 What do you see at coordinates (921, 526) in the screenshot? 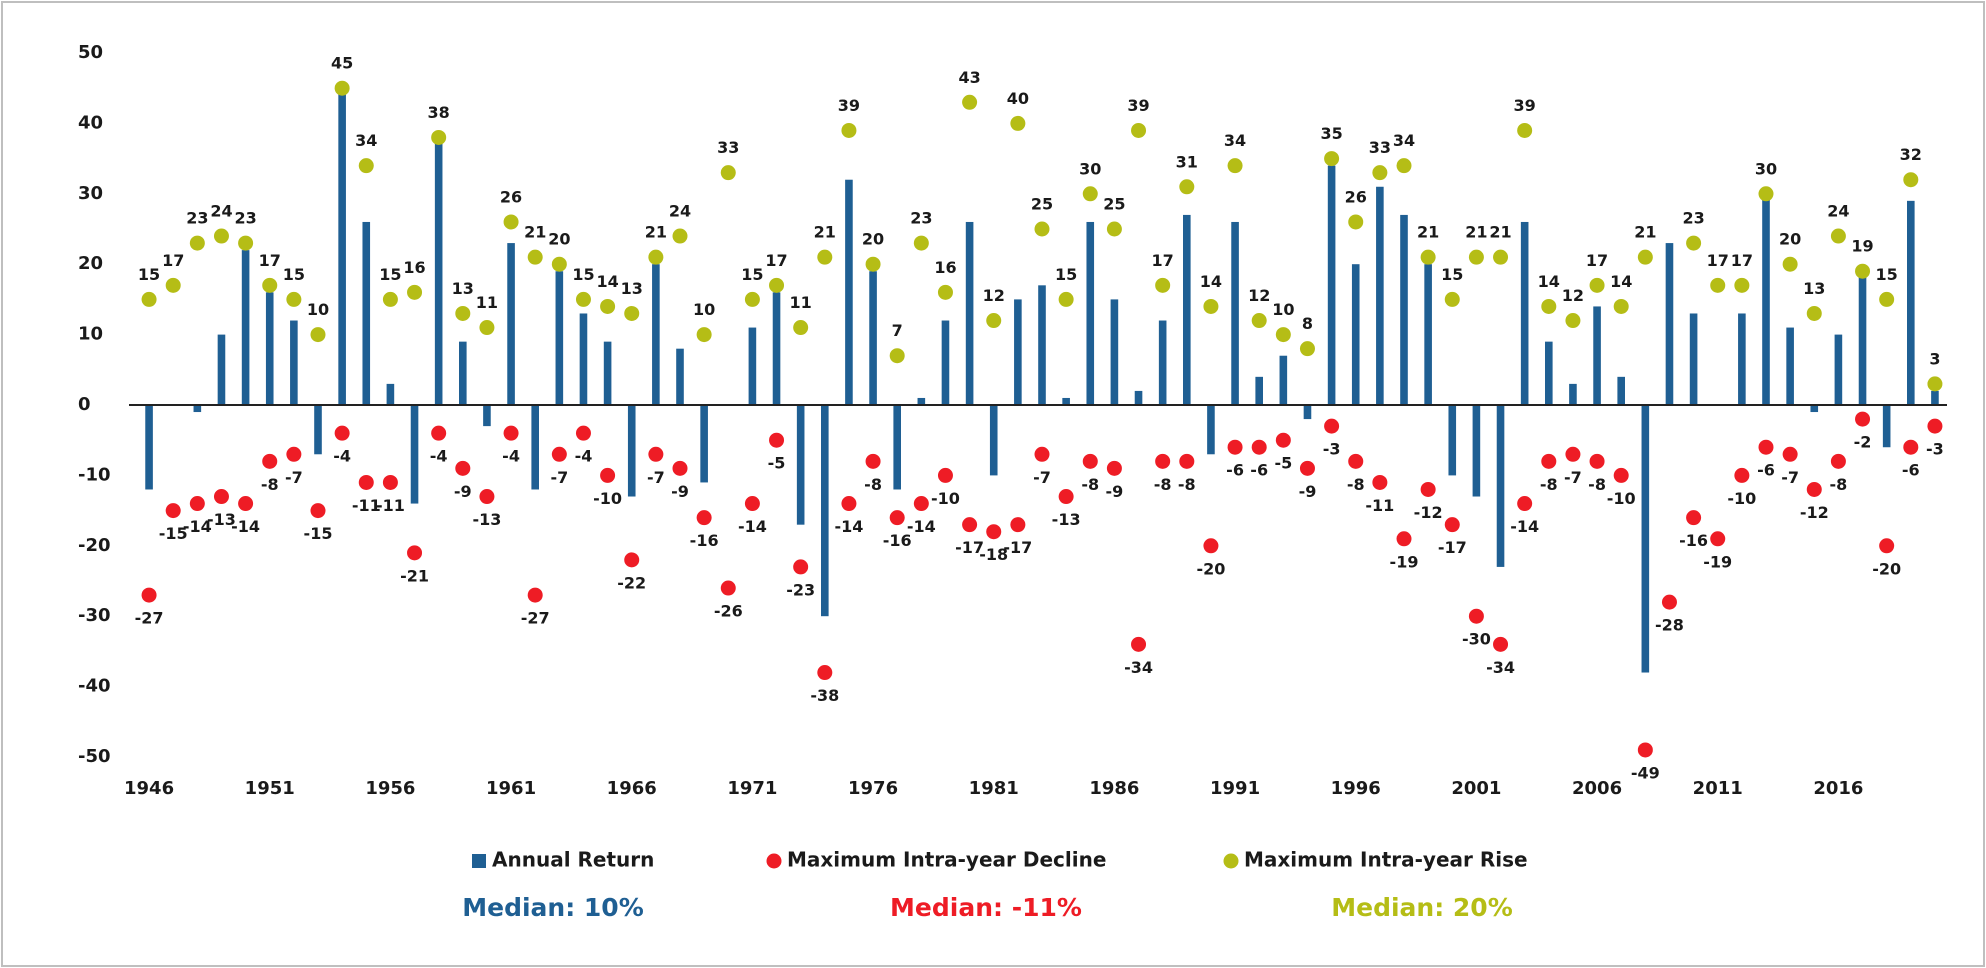
I see `data-label: -14` at bounding box center [921, 526].